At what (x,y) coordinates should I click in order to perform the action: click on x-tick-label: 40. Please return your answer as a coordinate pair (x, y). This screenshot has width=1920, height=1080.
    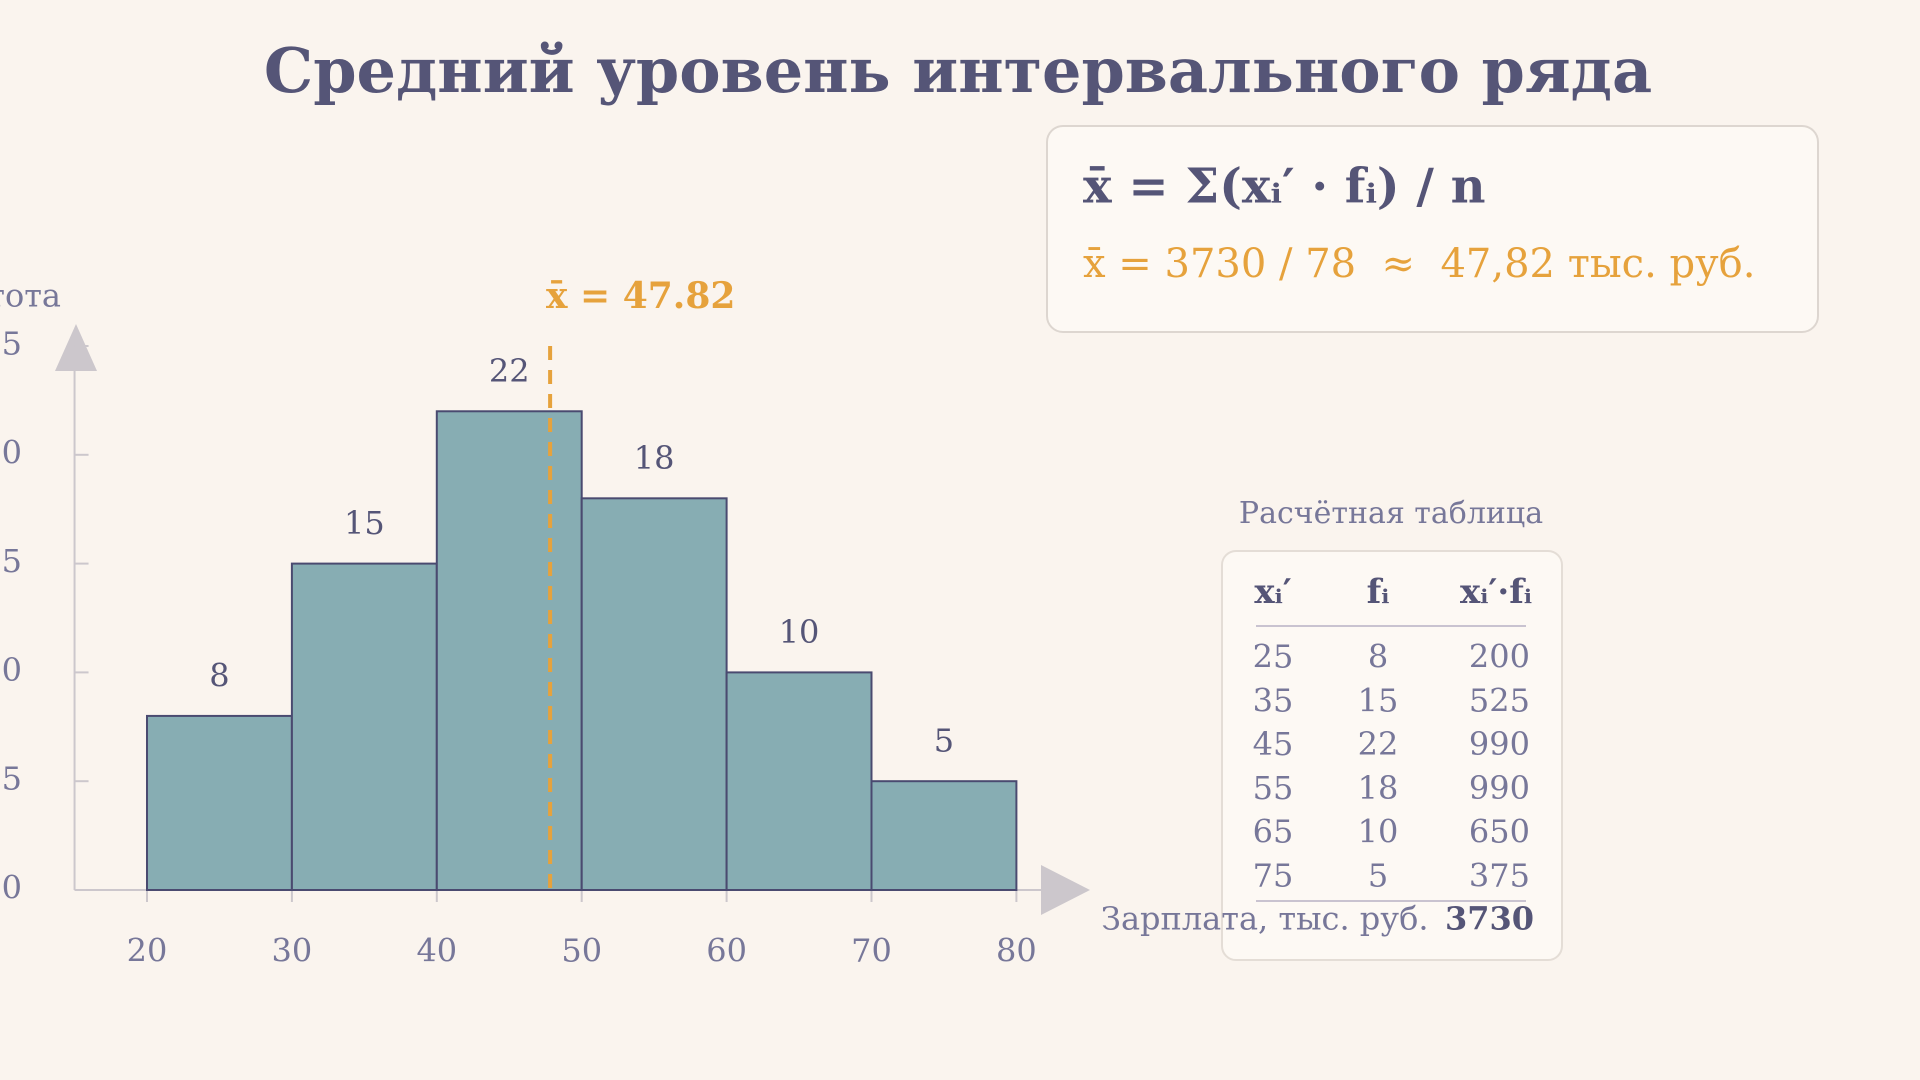
    Looking at the image, I should click on (436, 951).